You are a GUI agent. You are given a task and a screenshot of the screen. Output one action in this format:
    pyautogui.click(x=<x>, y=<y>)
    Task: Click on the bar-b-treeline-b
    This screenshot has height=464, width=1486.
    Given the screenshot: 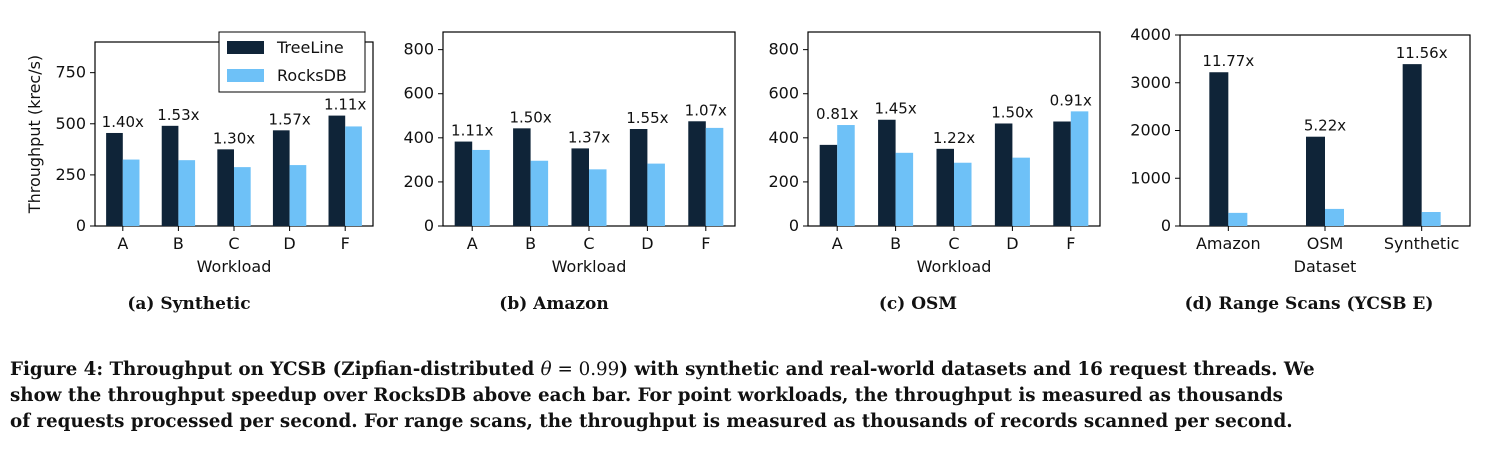 What is the action you would take?
    pyautogui.click(x=522, y=177)
    